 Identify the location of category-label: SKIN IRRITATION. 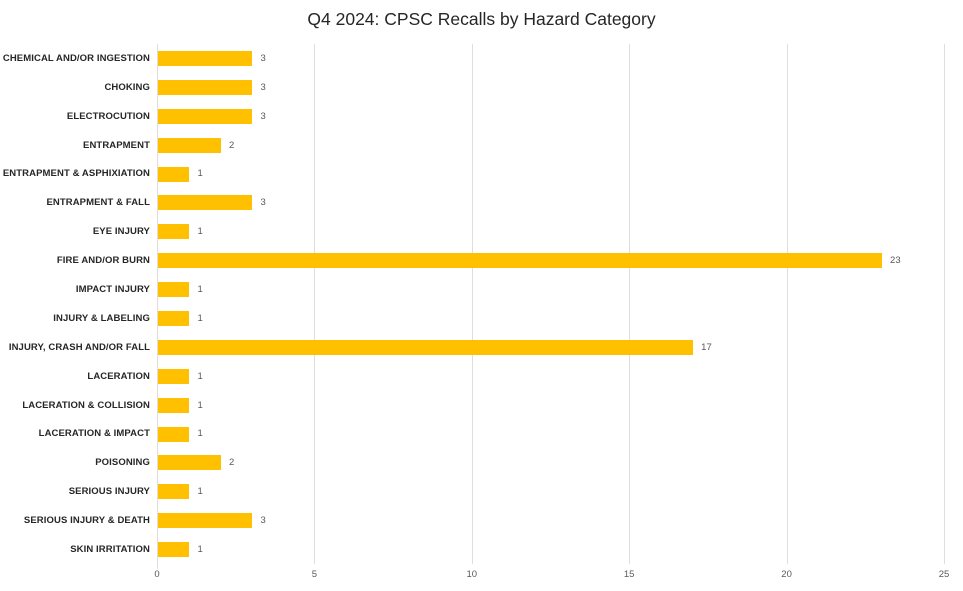
(110, 550).